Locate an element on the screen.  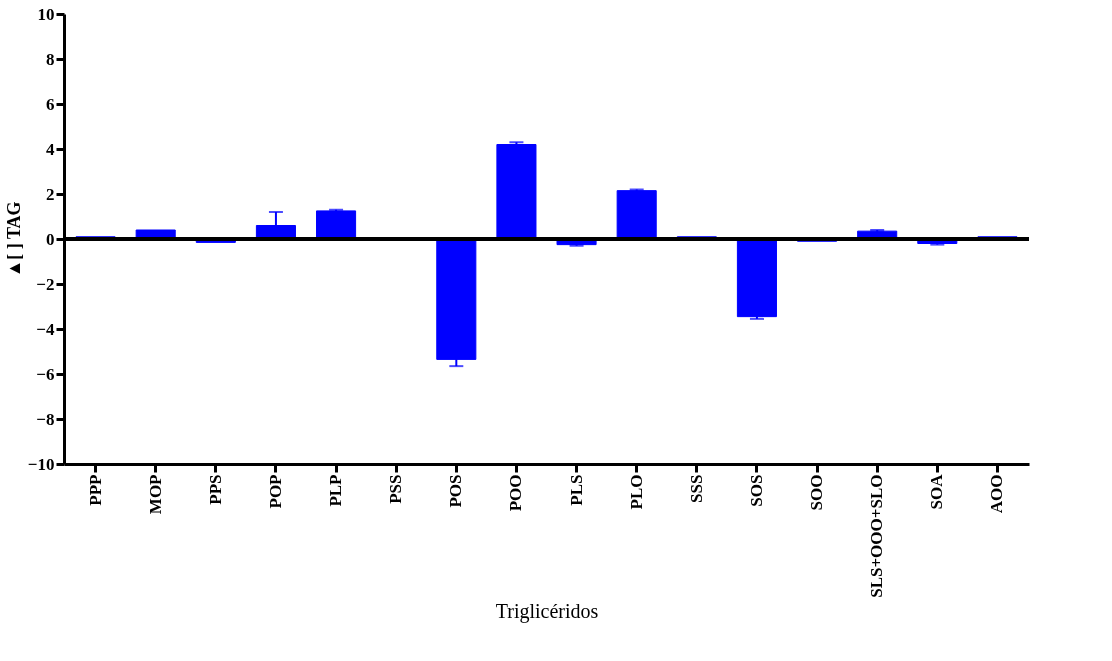
x-tick-label: SOS is located at coordinates (756, 490).